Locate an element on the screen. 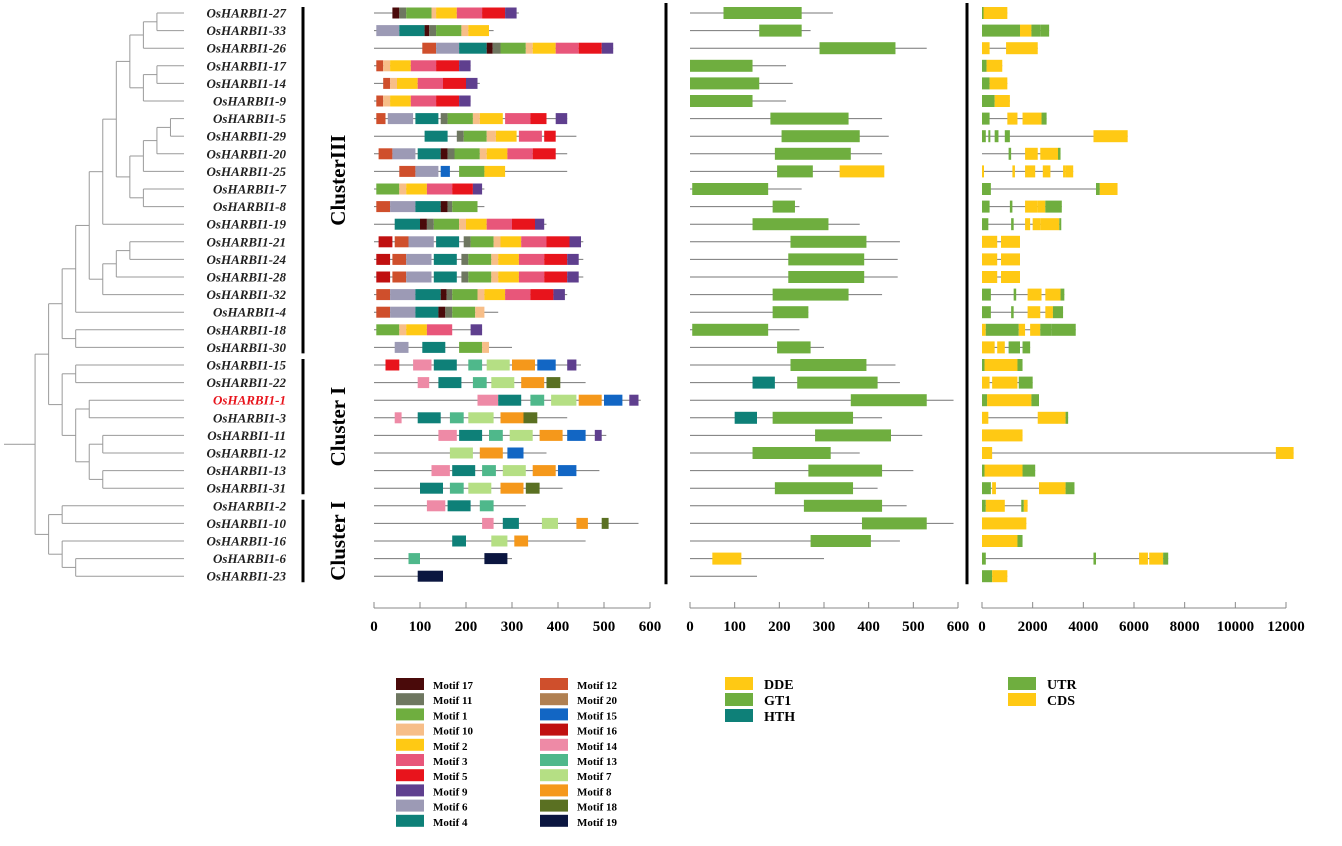 The width and height of the screenshot is (1342, 846). legend-label: GT1 is located at coordinates (777, 701).